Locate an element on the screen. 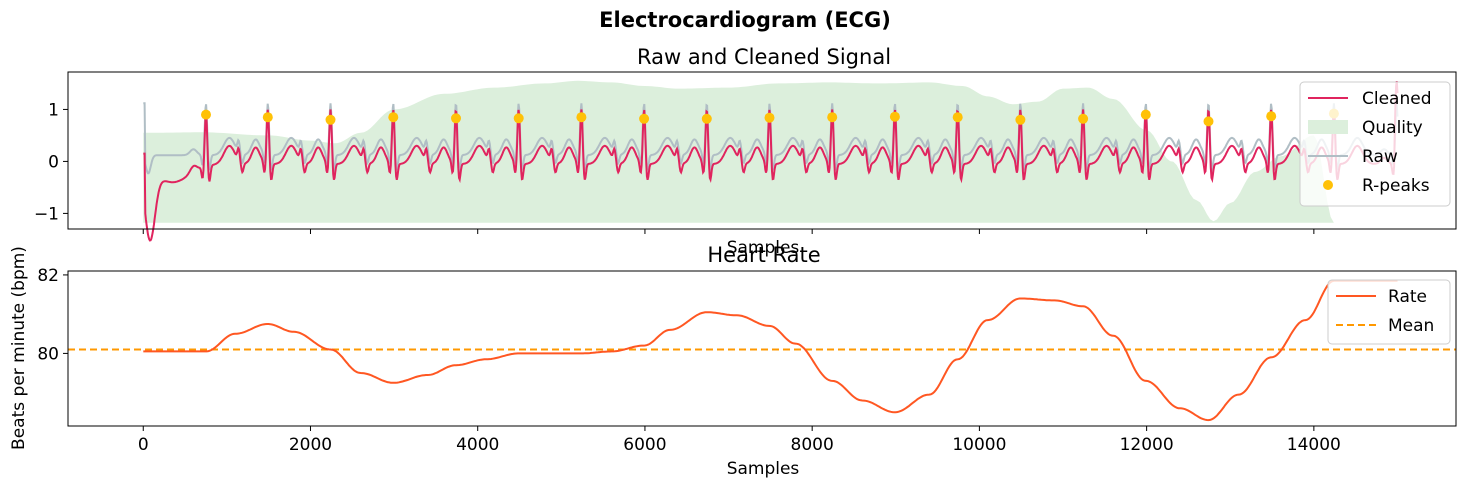 The height and width of the screenshot is (489, 1468). signal-legend: Cleaned Quality Raw R-peaks is located at coordinates (1375, 144).